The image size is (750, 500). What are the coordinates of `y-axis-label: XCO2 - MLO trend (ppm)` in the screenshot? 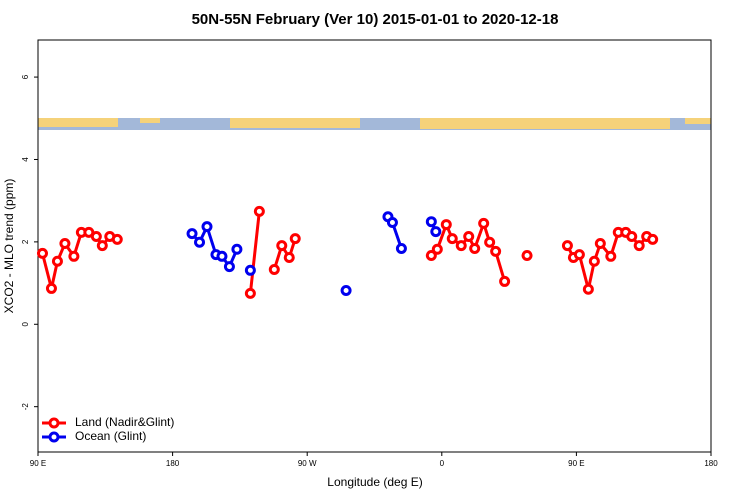 It's located at (9, 246).